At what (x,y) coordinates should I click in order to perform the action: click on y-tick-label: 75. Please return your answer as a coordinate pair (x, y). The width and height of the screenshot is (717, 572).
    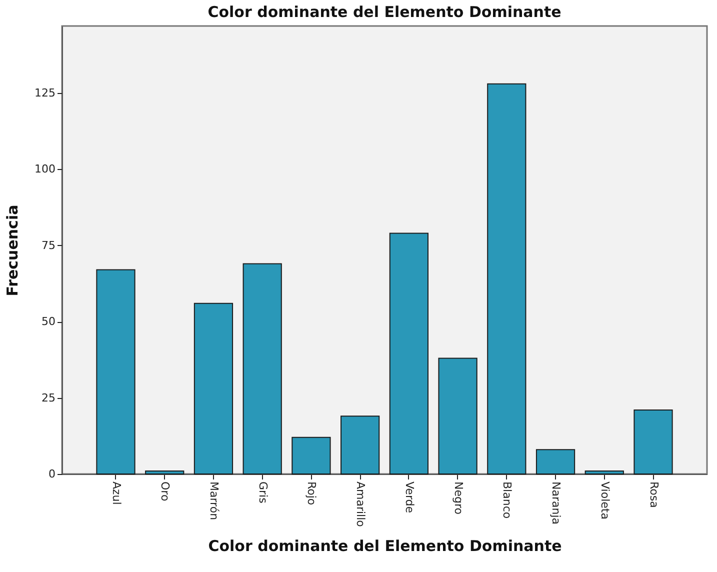
    Looking at the image, I should click on (49, 245).